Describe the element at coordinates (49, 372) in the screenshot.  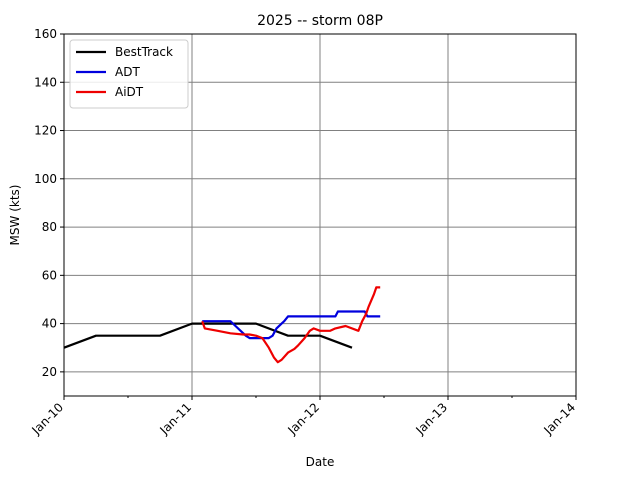
I see `y-tick-label: 20` at that location.